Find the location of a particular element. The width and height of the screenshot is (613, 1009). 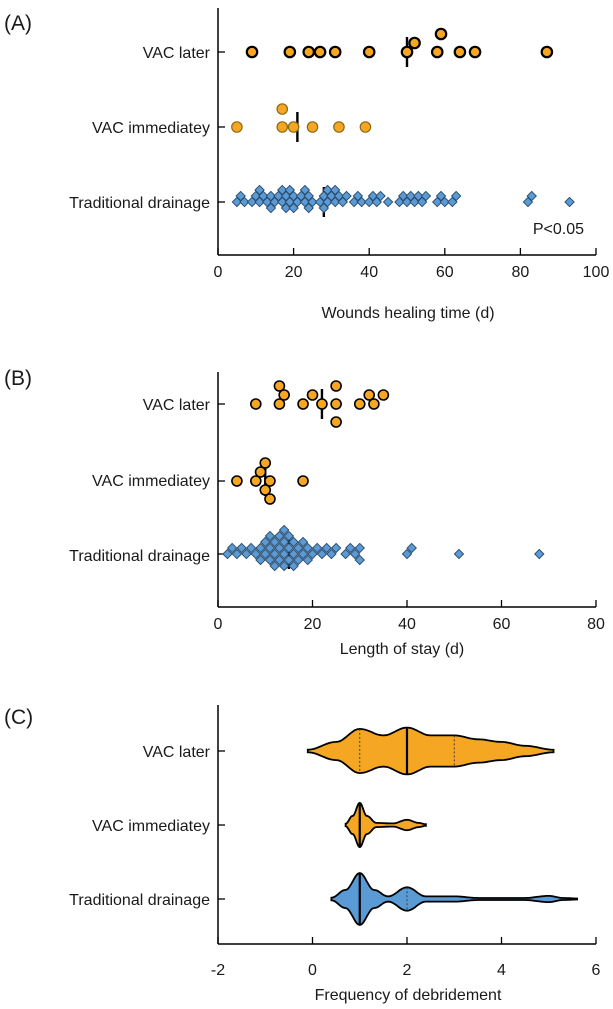

panel-a-label-vac-later: VAC later is located at coordinates (177, 53).